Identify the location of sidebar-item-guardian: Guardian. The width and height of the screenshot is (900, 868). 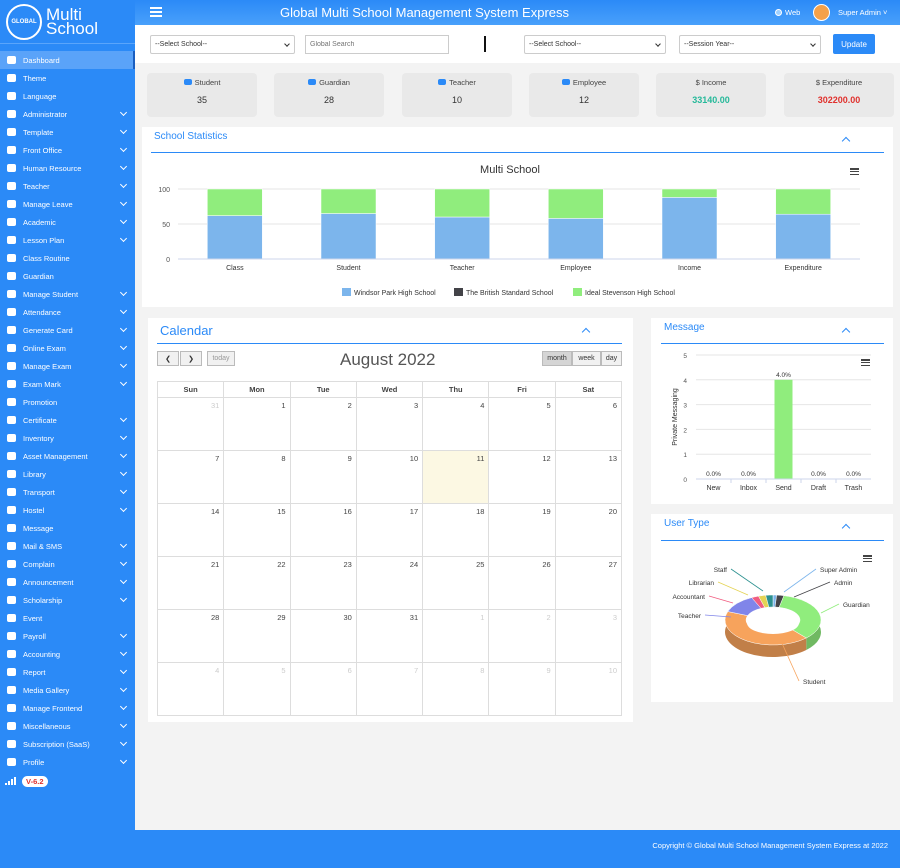
(67, 276).